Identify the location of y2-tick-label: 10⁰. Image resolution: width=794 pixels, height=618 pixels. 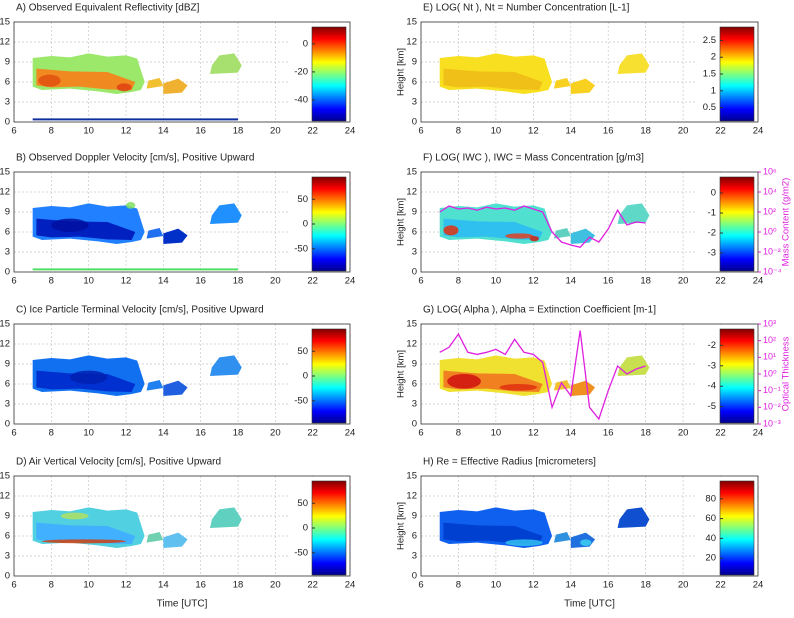
(770, 373).